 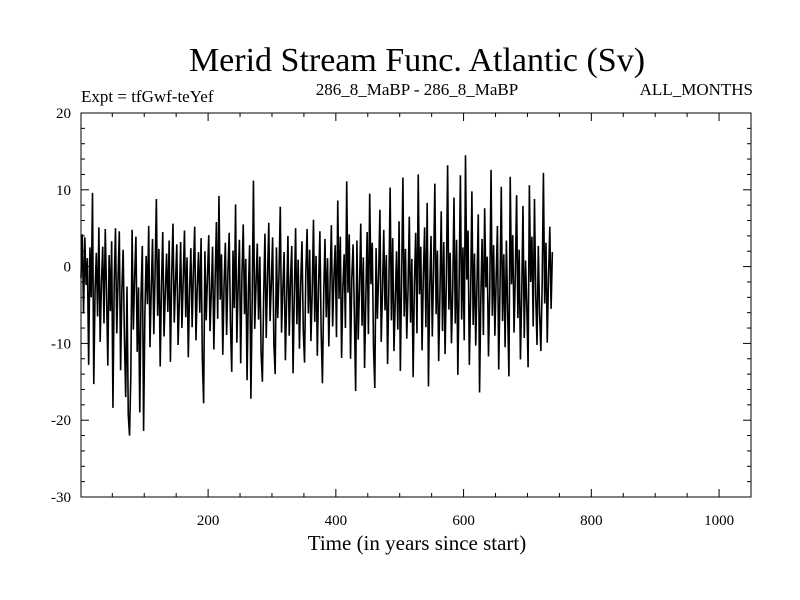 I want to click on y-tick-label: -10, so click(x=61, y=344).